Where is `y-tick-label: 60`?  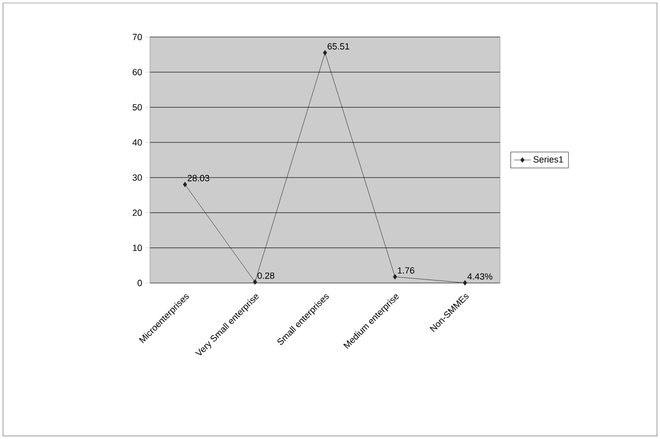 y-tick-label: 60 is located at coordinates (137, 72).